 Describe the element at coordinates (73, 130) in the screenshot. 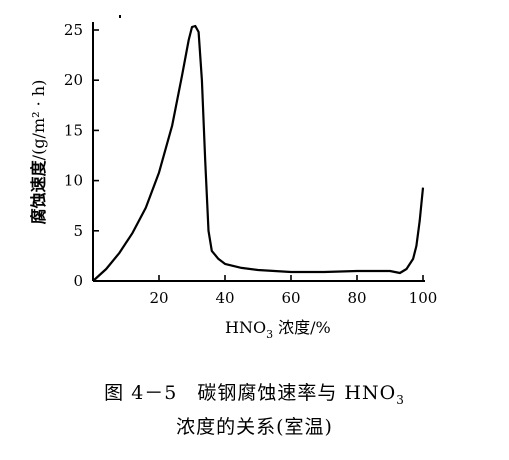

I see `y-tick-label: 15` at that location.